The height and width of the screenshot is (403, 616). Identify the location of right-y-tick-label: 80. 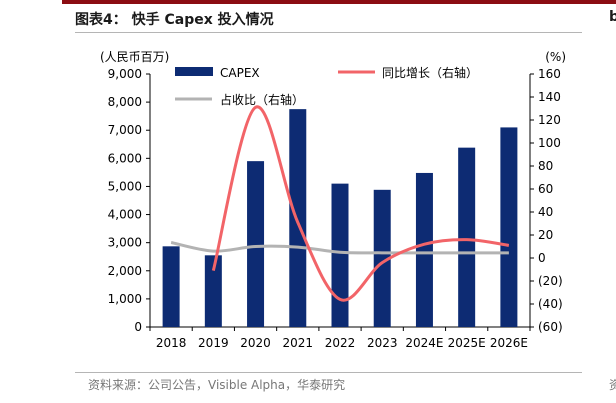
(545, 166).